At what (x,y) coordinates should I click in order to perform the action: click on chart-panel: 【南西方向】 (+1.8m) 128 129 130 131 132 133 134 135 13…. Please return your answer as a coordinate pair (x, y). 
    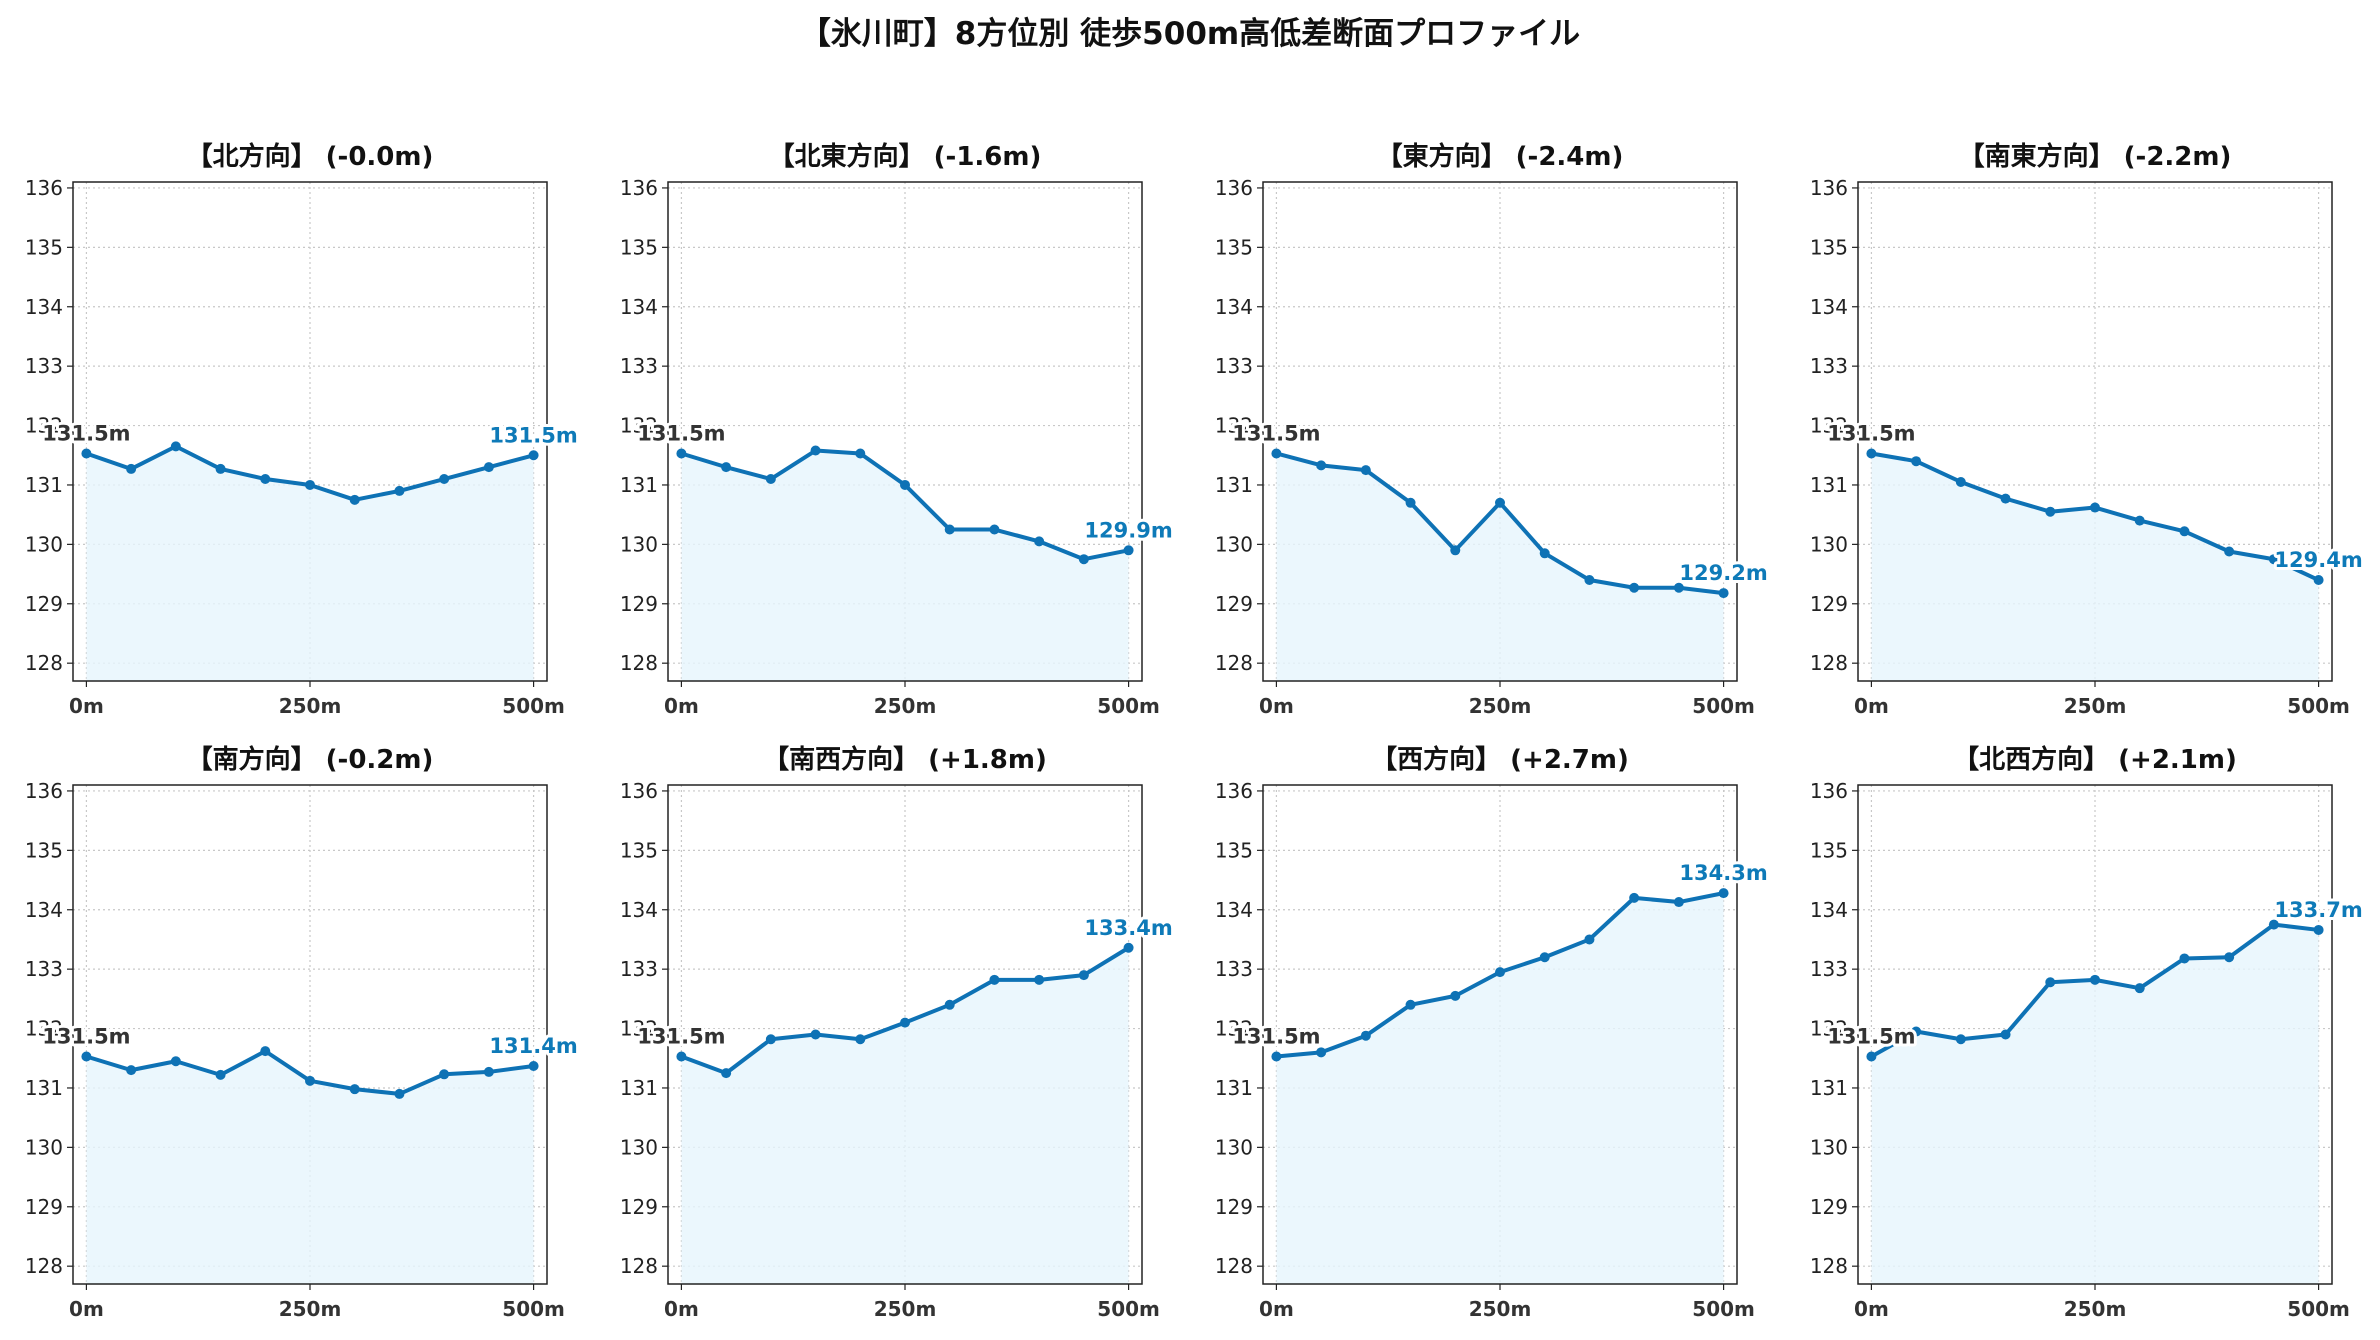
    Looking at the image, I should click on (898, 1032).